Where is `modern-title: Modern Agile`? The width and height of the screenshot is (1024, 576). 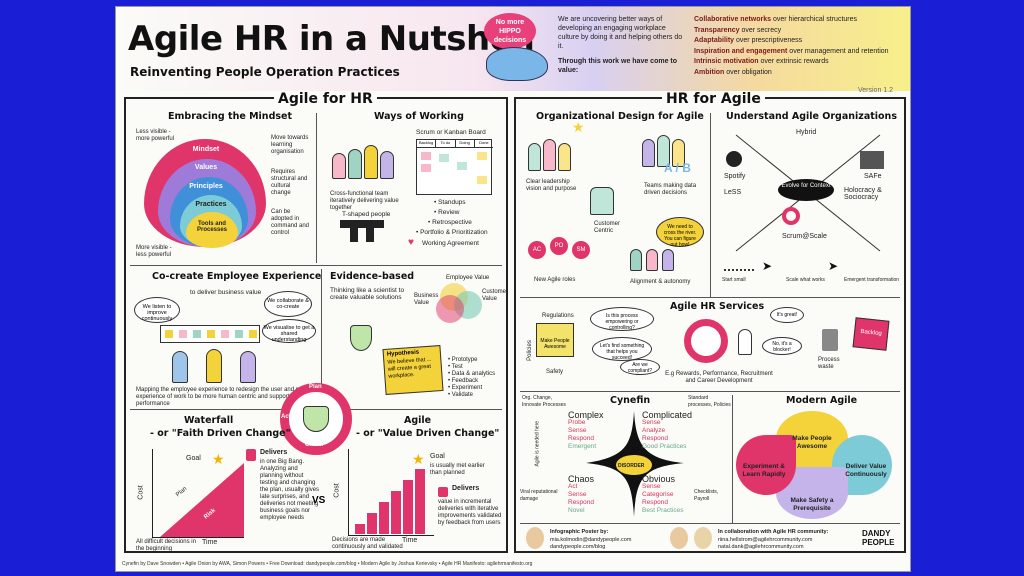 modern-title: Modern Agile is located at coordinates (822, 400).